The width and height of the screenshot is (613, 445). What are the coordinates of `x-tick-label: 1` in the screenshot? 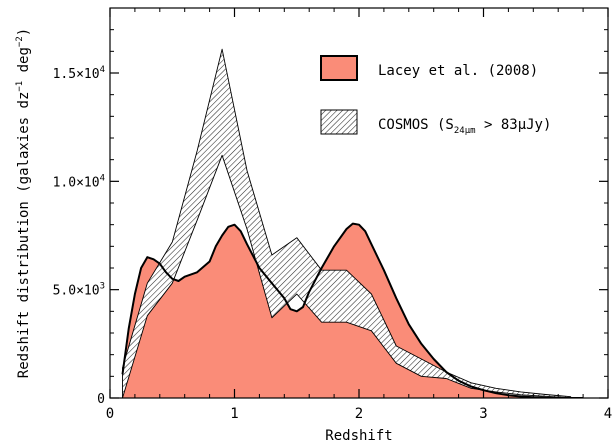 It's located at (234, 414).